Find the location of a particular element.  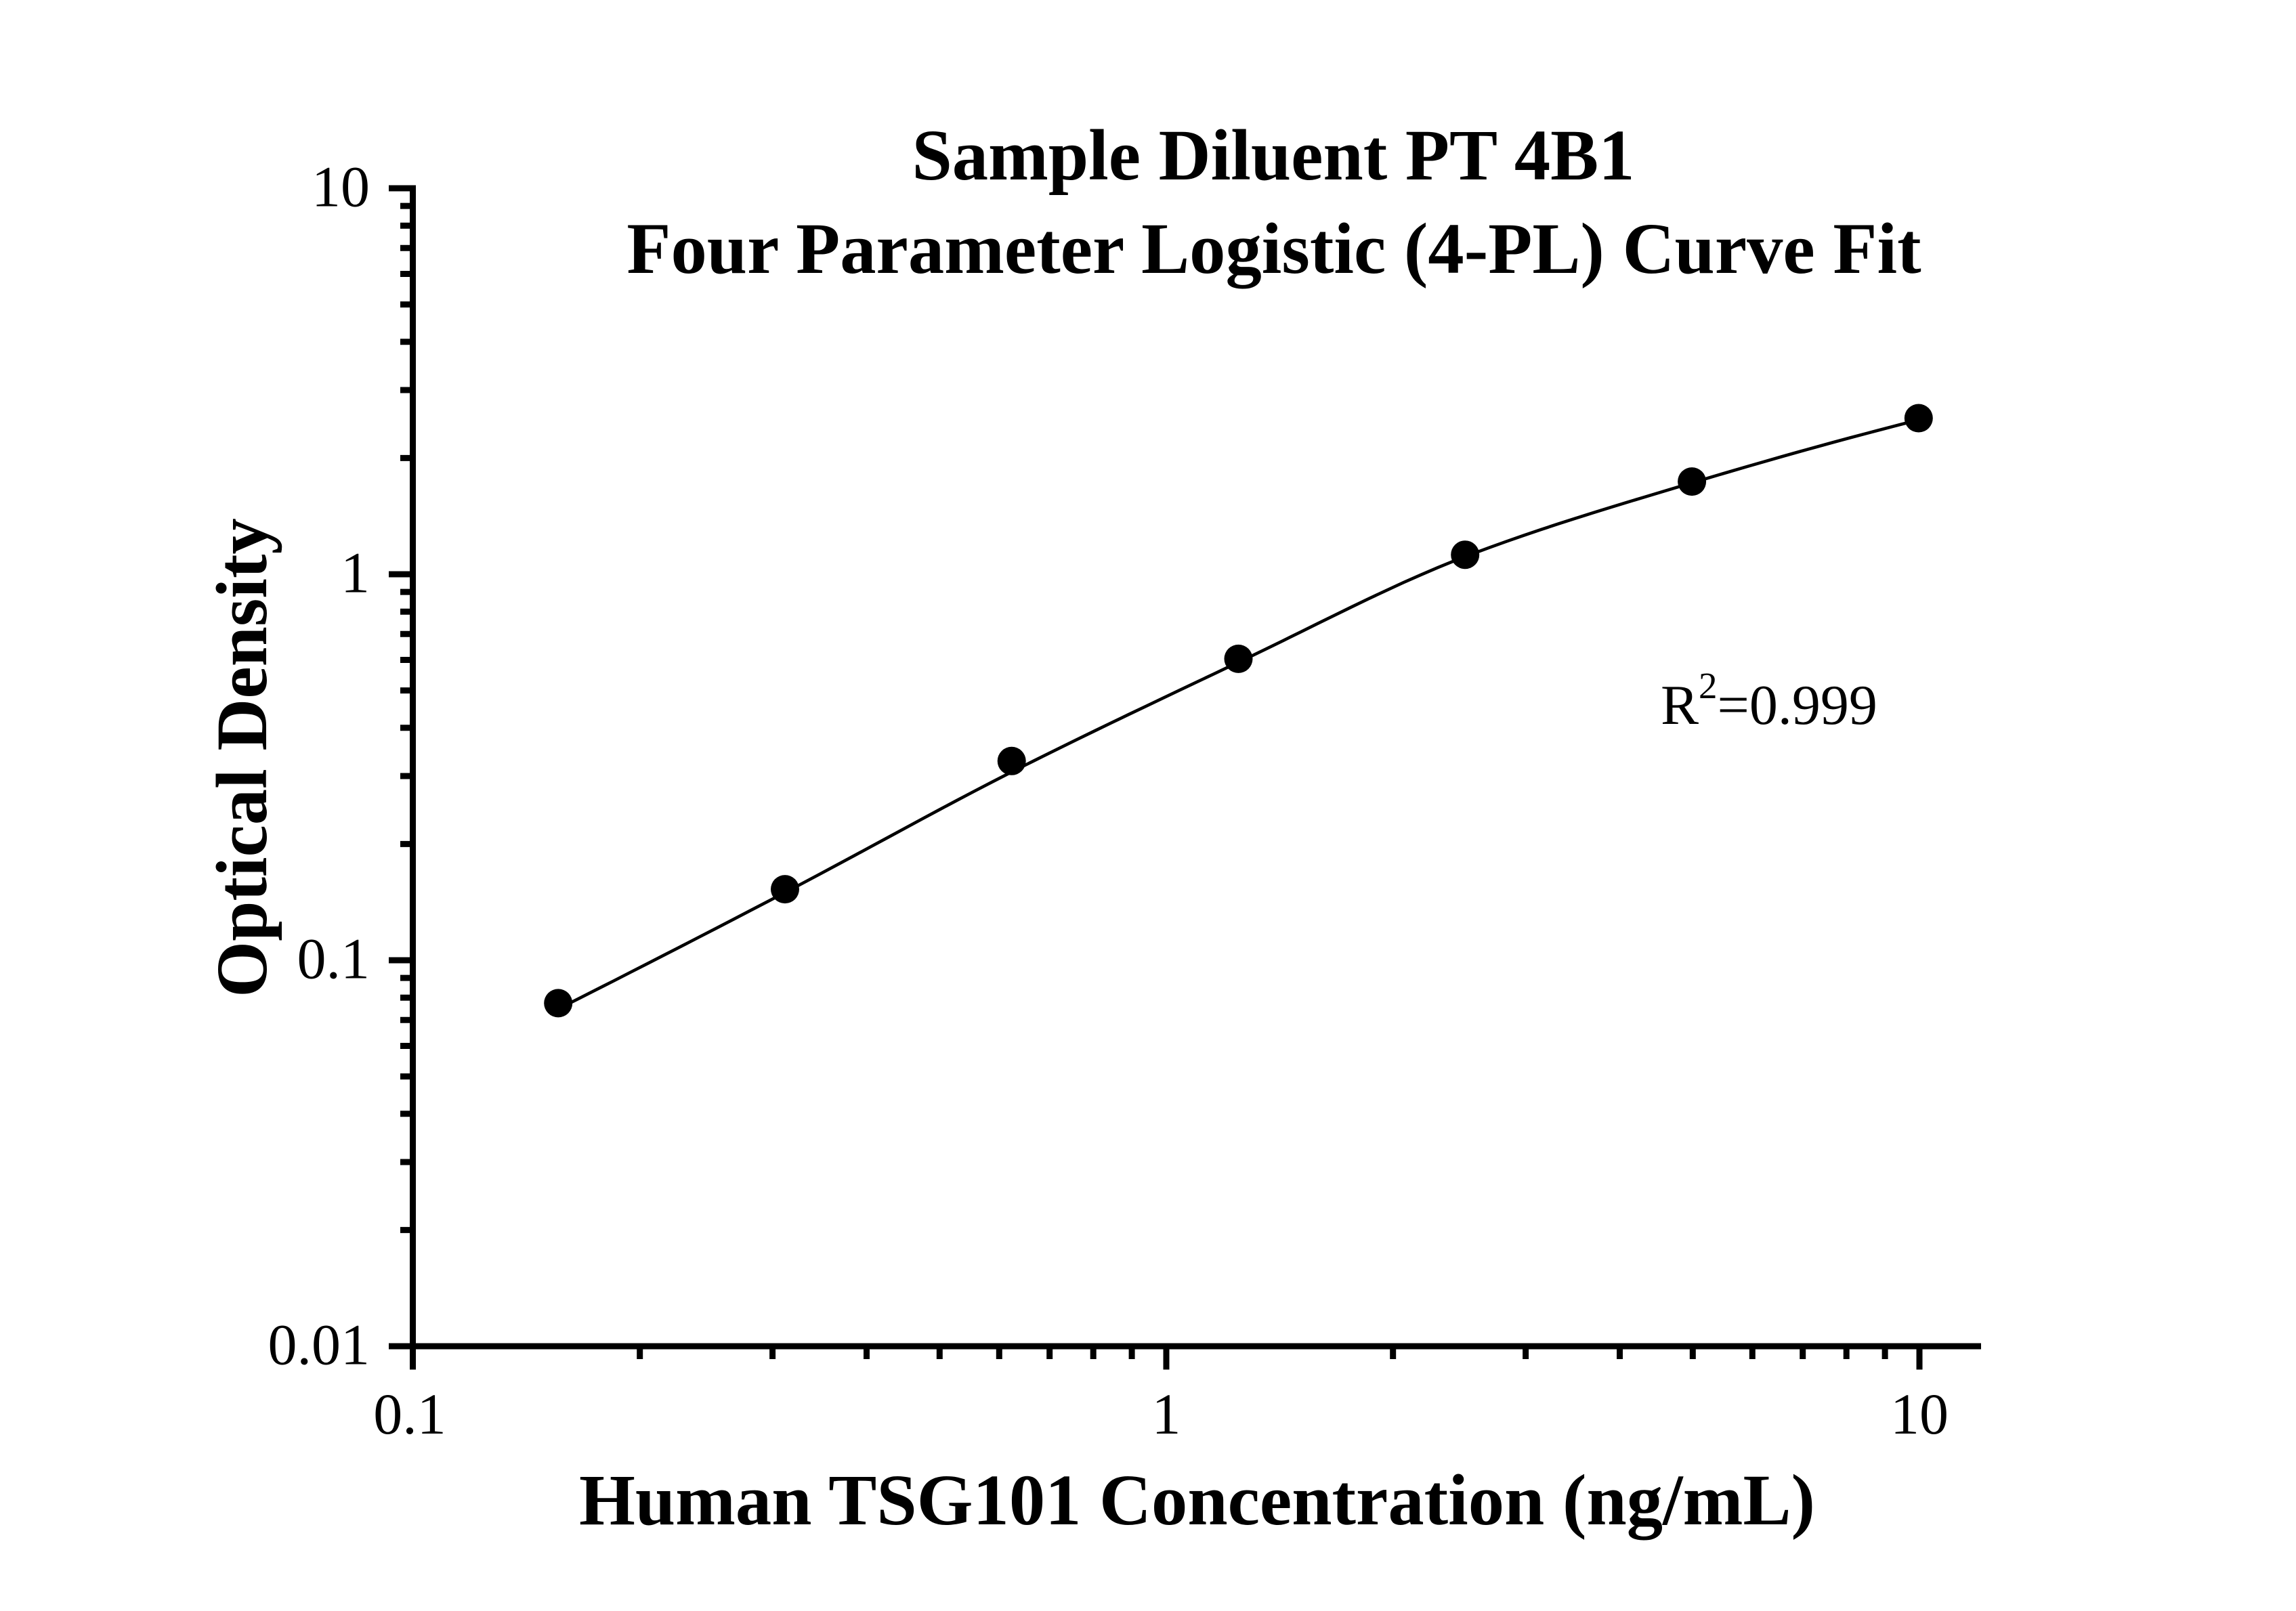

svg-text: Optical Density is located at coordinates (242, 757).